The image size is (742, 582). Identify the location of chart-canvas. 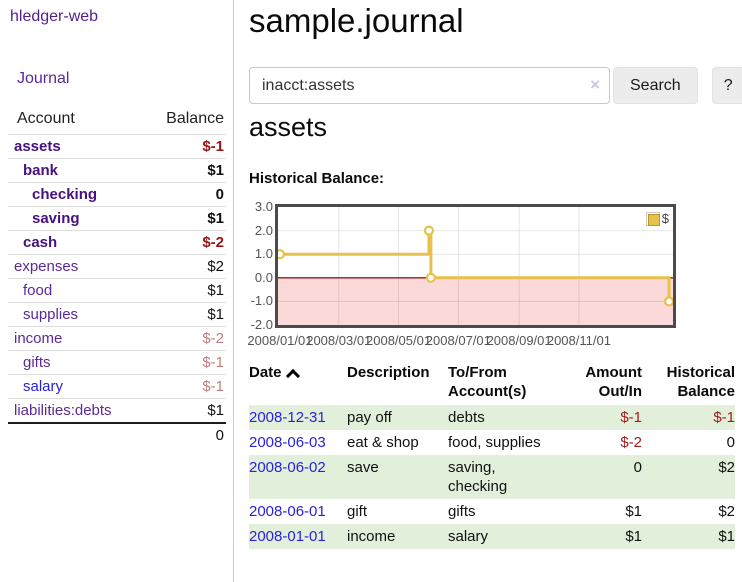
(475, 266).